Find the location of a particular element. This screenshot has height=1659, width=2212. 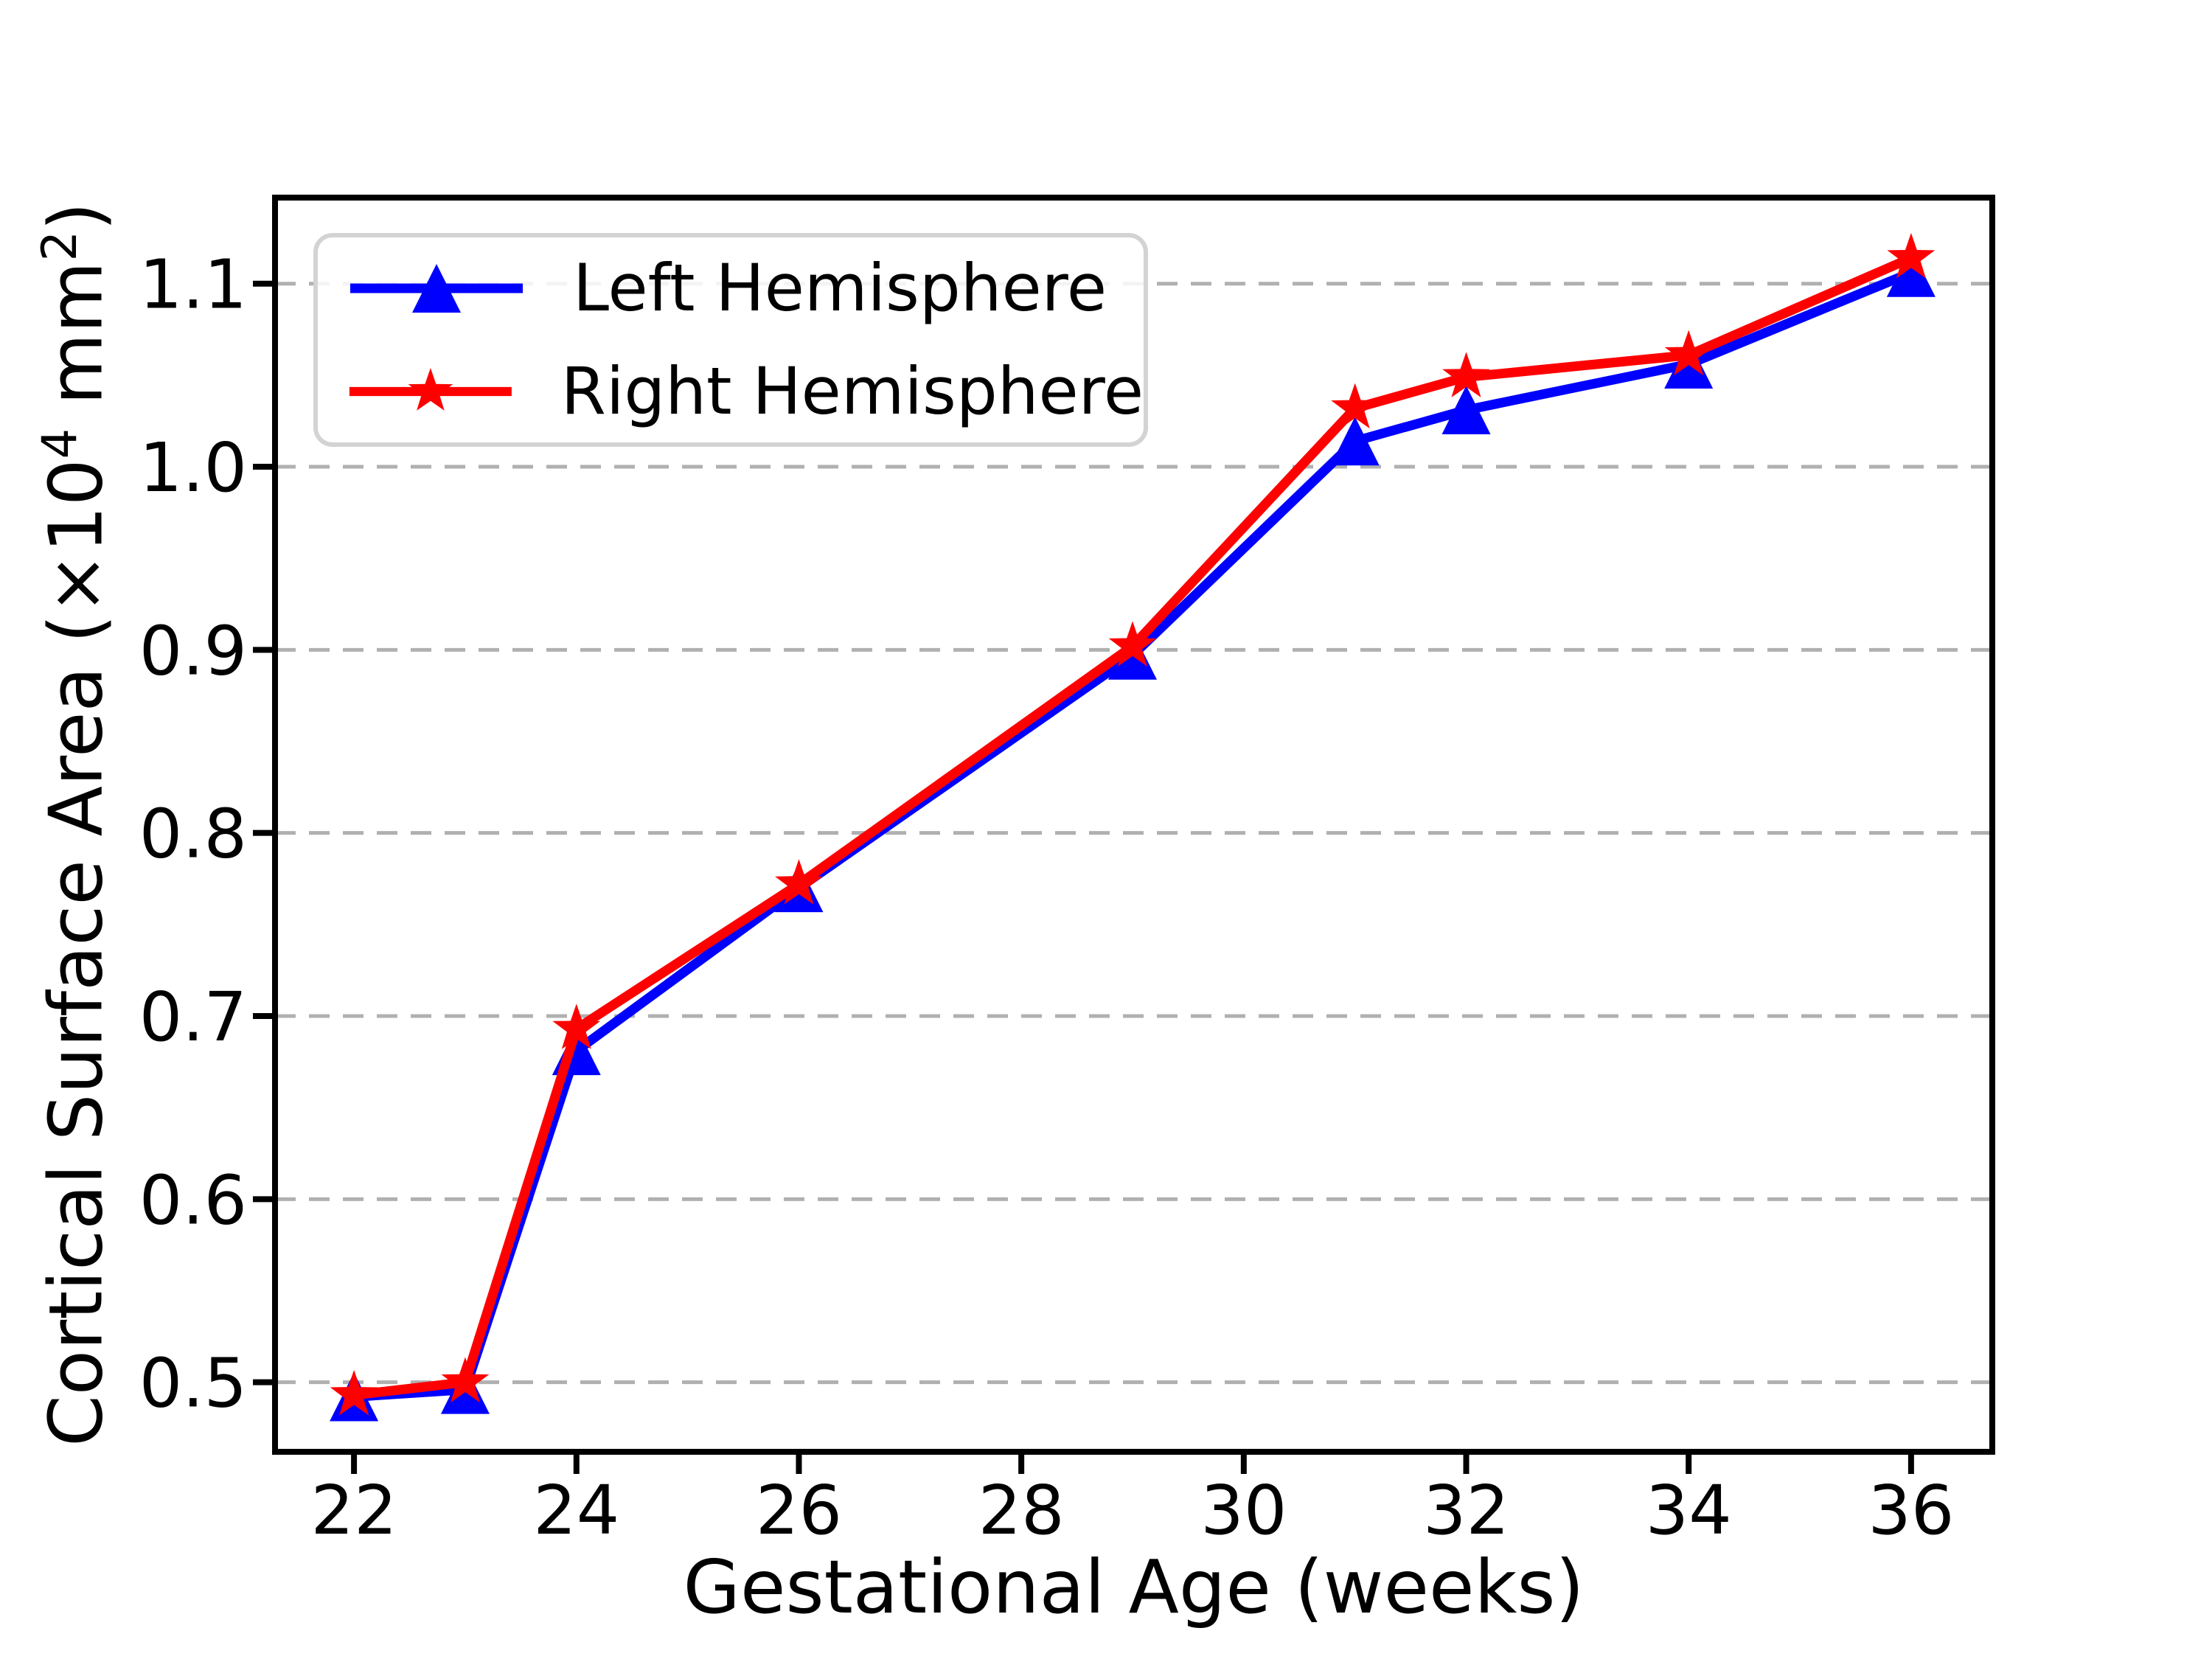

y-tick-label: 0.9 is located at coordinates (193, 650).